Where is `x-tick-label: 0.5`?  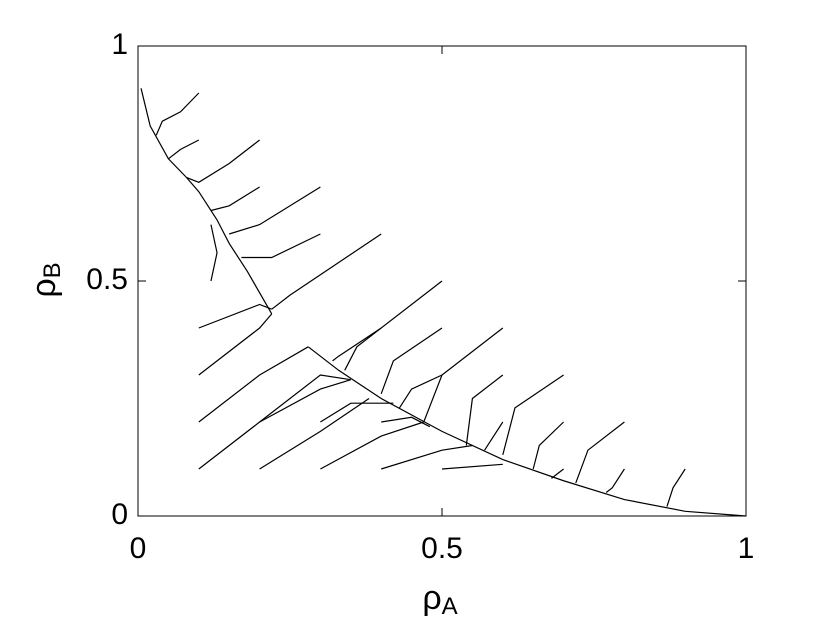 x-tick-label: 0.5 is located at coordinates (442, 548).